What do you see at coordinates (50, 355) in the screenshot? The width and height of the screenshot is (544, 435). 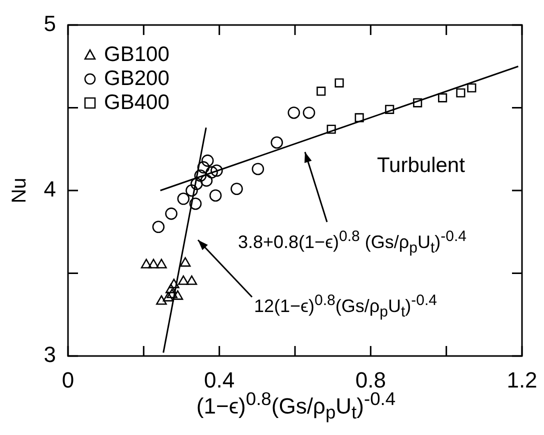 I see `y-tick-label: 3` at bounding box center [50, 355].